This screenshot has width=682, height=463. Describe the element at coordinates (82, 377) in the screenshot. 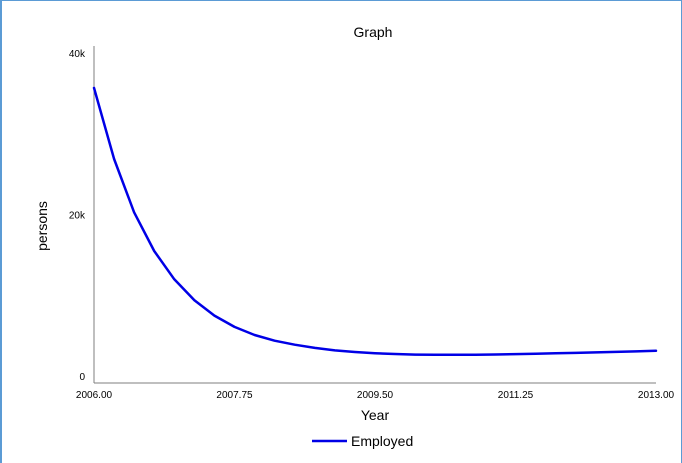

I see `y-tick-label: 0` at that location.